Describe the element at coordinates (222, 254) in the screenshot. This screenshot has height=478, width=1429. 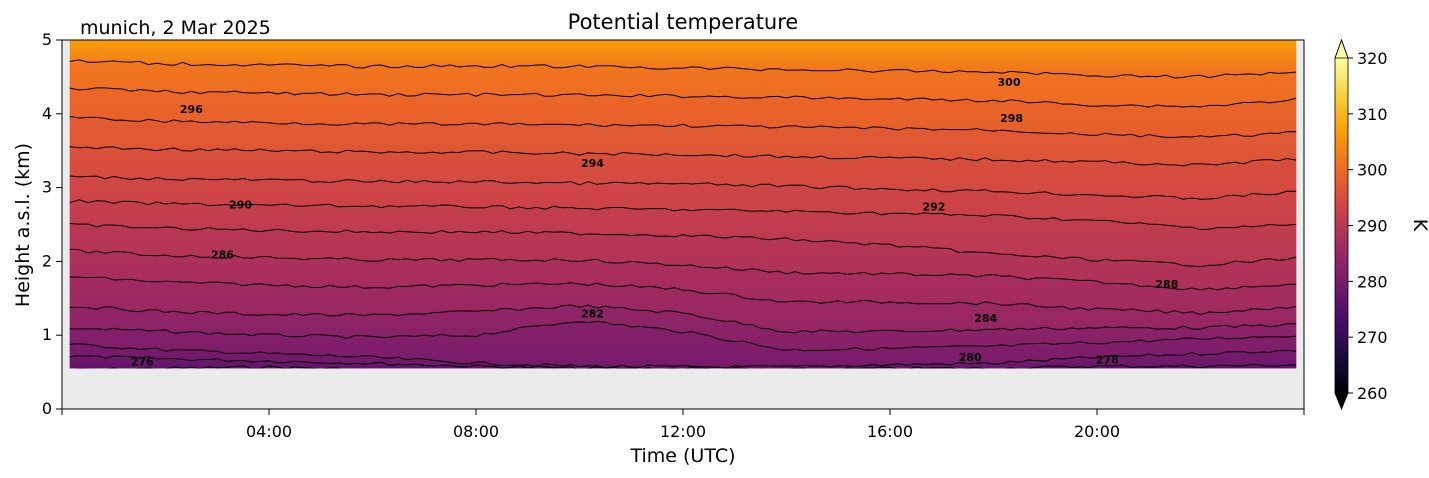
I see `contour-label: 286` at that location.